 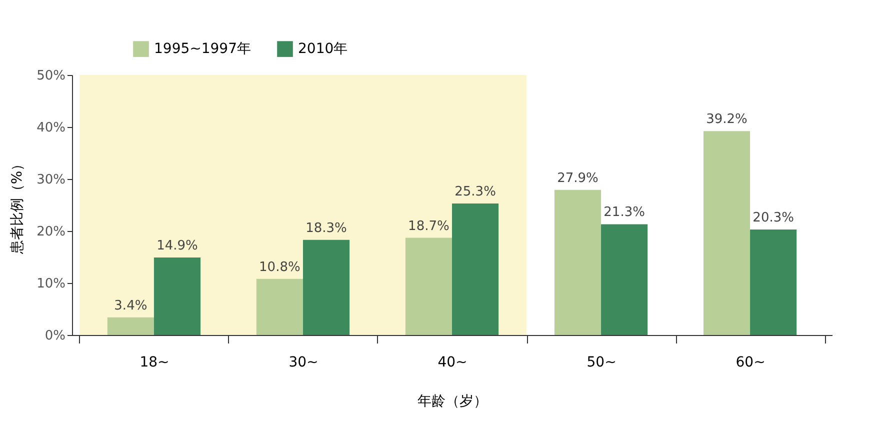 What do you see at coordinates (475, 192) in the screenshot?
I see `data-label: 25.3%` at bounding box center [475, 192].